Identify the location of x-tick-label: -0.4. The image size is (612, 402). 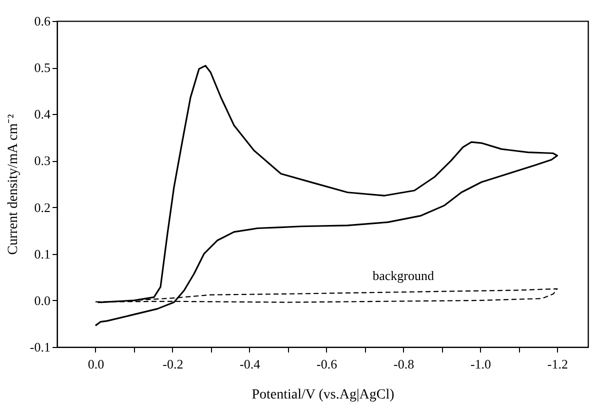
(250, 364).